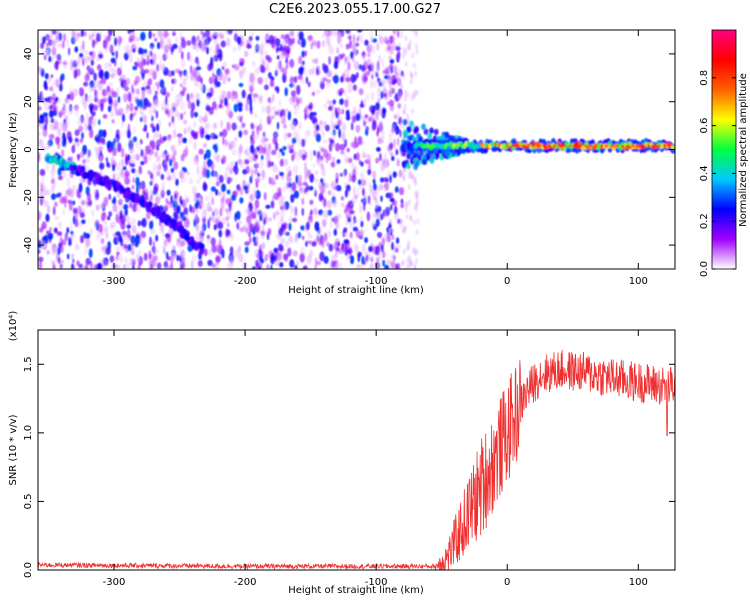 This screenshot has height=600, width=750. What do you see at coordinates (704, 173) in the screenshot?
I see `colorbar-tick-label: 0.4` at bounding box center [704, 173].